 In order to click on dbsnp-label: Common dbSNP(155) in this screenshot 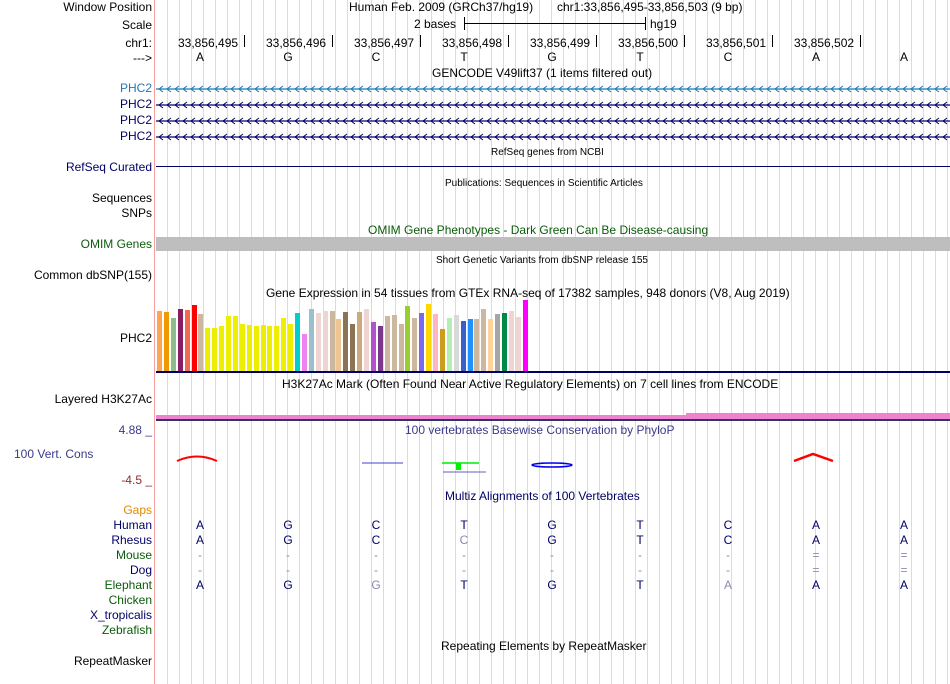, I will do `click(92, 275)`.